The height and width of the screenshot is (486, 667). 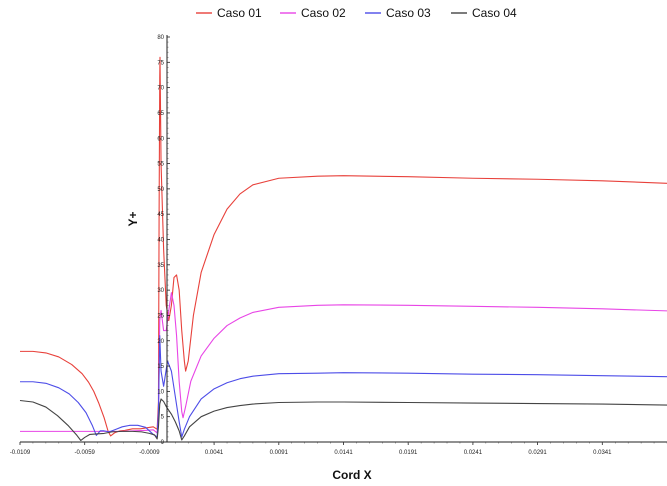 What do you see at coordinates (160, 114) in the screenshot?
I see `y-tick-label: 65` at bounding box center [160, 114].